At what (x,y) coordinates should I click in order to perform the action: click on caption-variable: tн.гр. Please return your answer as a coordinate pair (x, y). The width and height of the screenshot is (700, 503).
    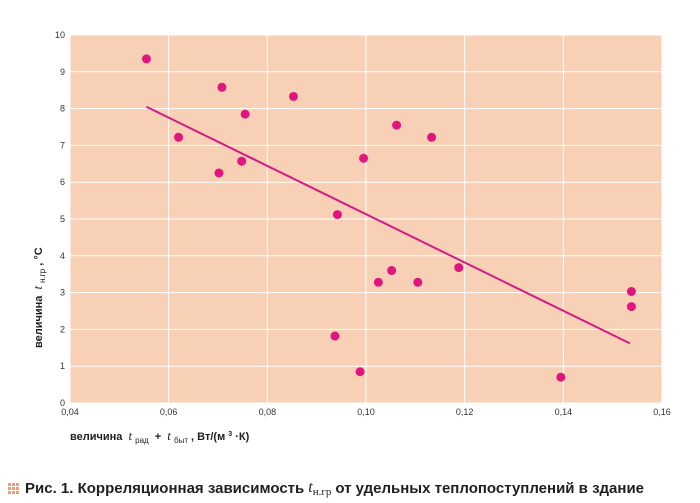
    Looking at the image, I should click on (320, 488).